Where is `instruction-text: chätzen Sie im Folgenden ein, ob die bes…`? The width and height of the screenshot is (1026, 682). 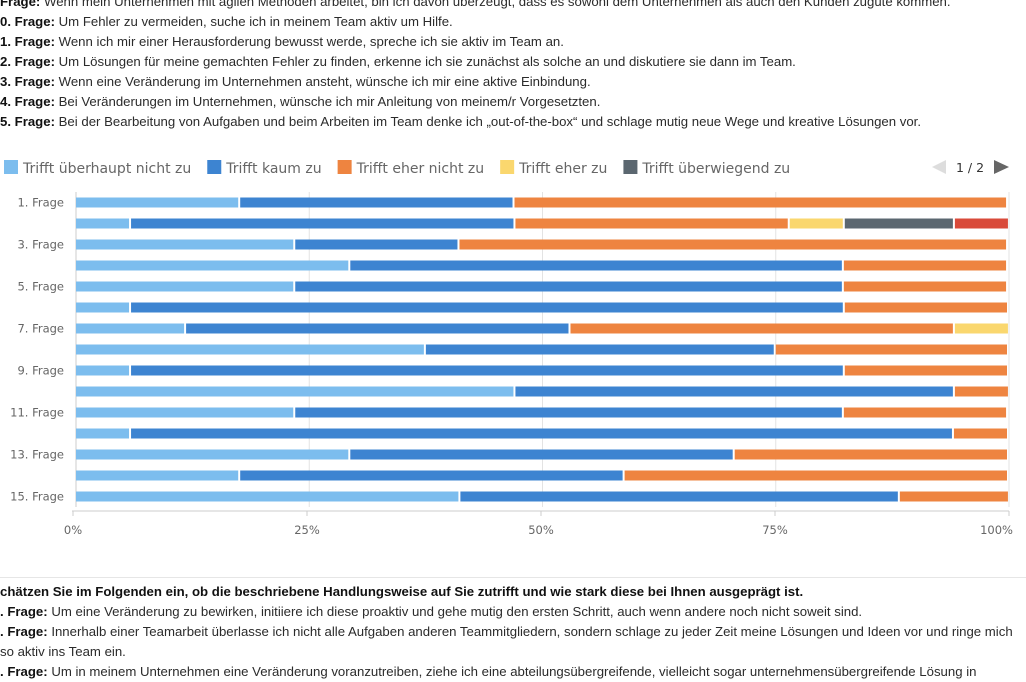 instruction-text: chätzen Sie im Folgenden ein, ob die bes… is located at coordinates (402, 591).